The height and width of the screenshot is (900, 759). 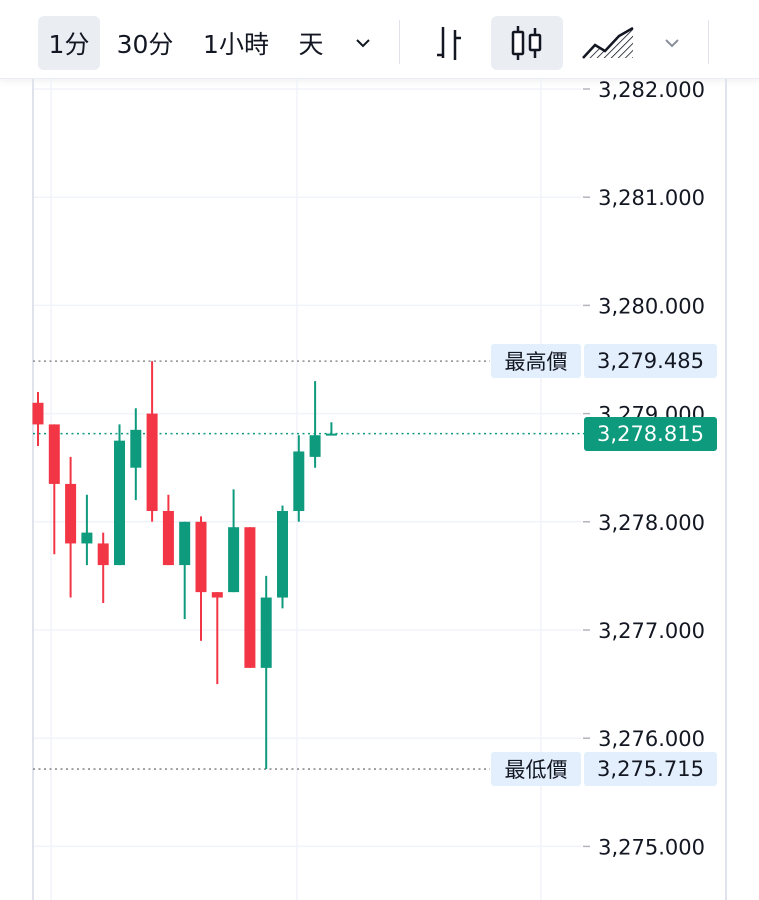 What do you see at coordinates (651, 847) in the screenshot?
I see `price-tick-label: 3,275.000` at bounding box center [651, 847].